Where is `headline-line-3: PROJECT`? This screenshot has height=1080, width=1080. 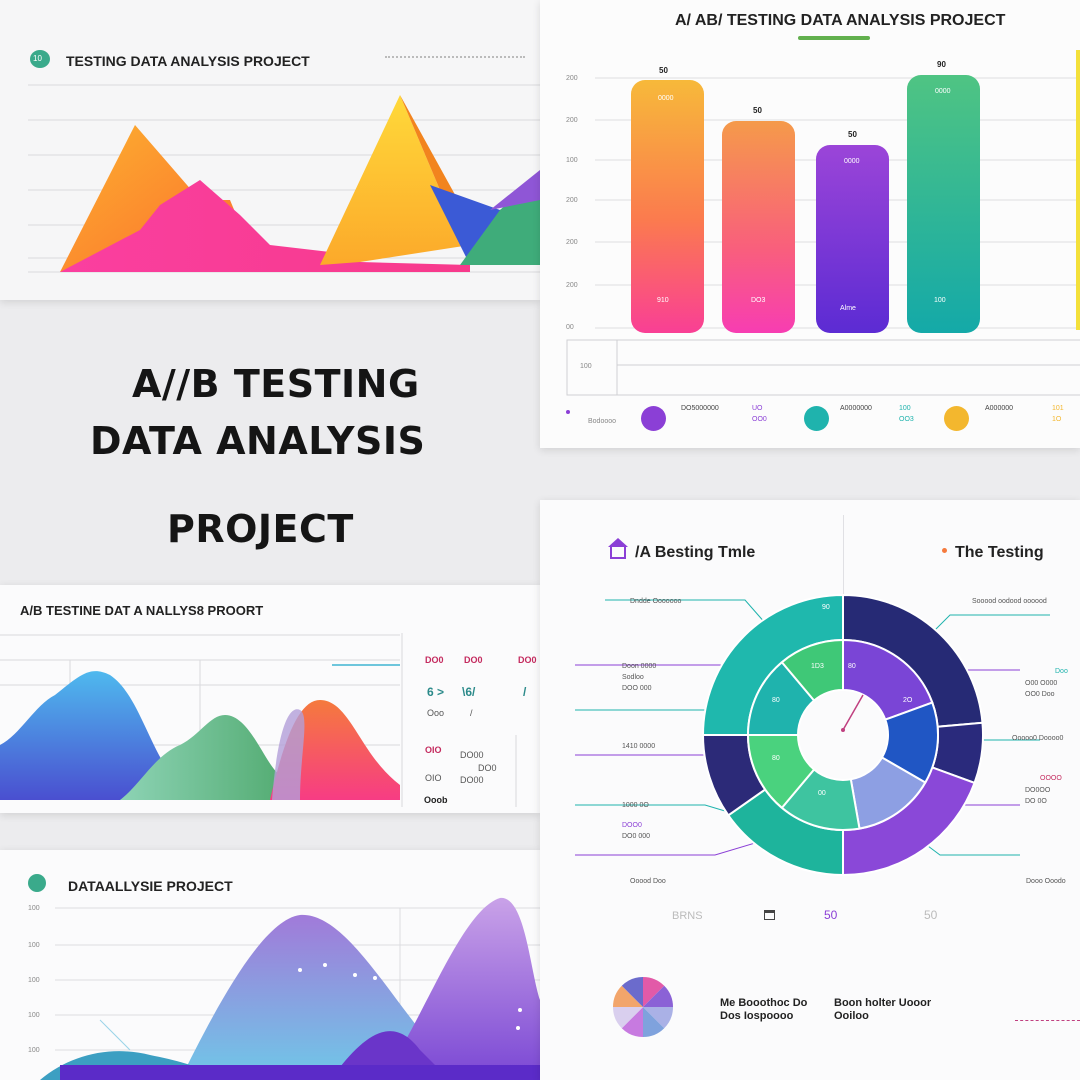 headline-line-3: PROJECT is located at coordinates (260, 529).